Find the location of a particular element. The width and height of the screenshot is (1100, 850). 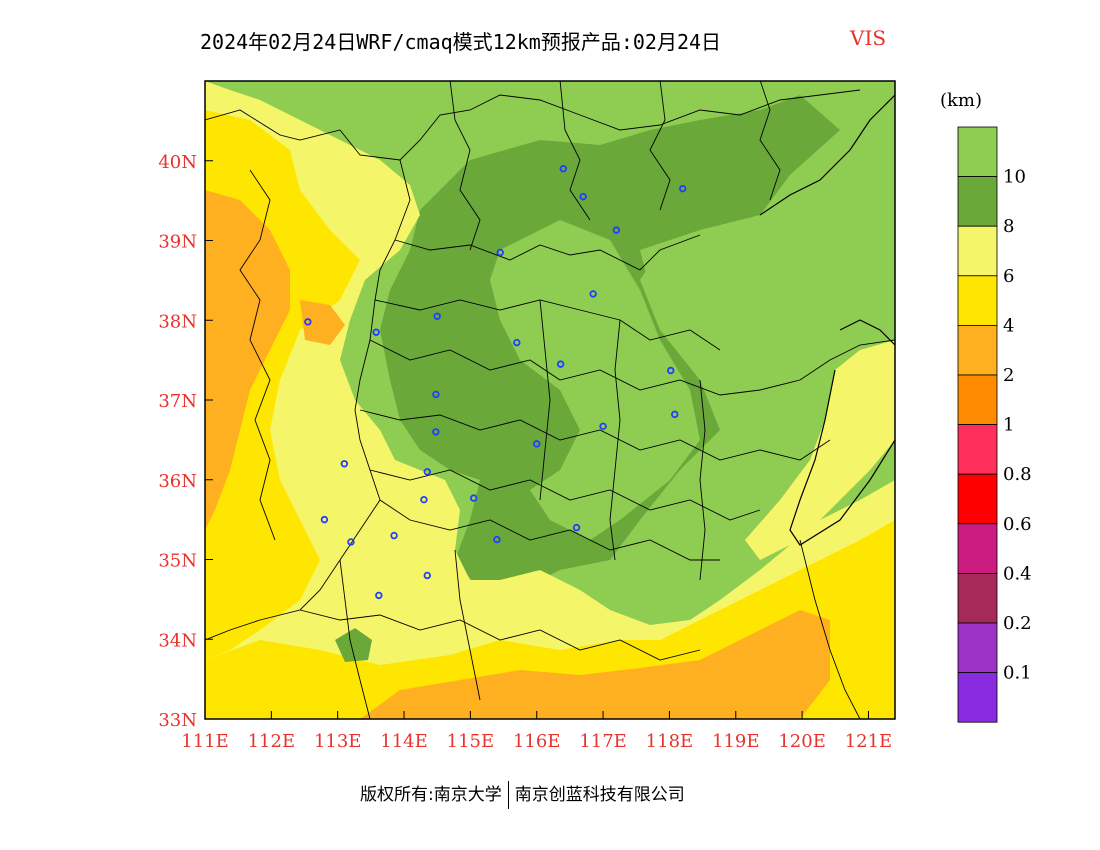

field-6km-coast is located at coordinates (820, 450).